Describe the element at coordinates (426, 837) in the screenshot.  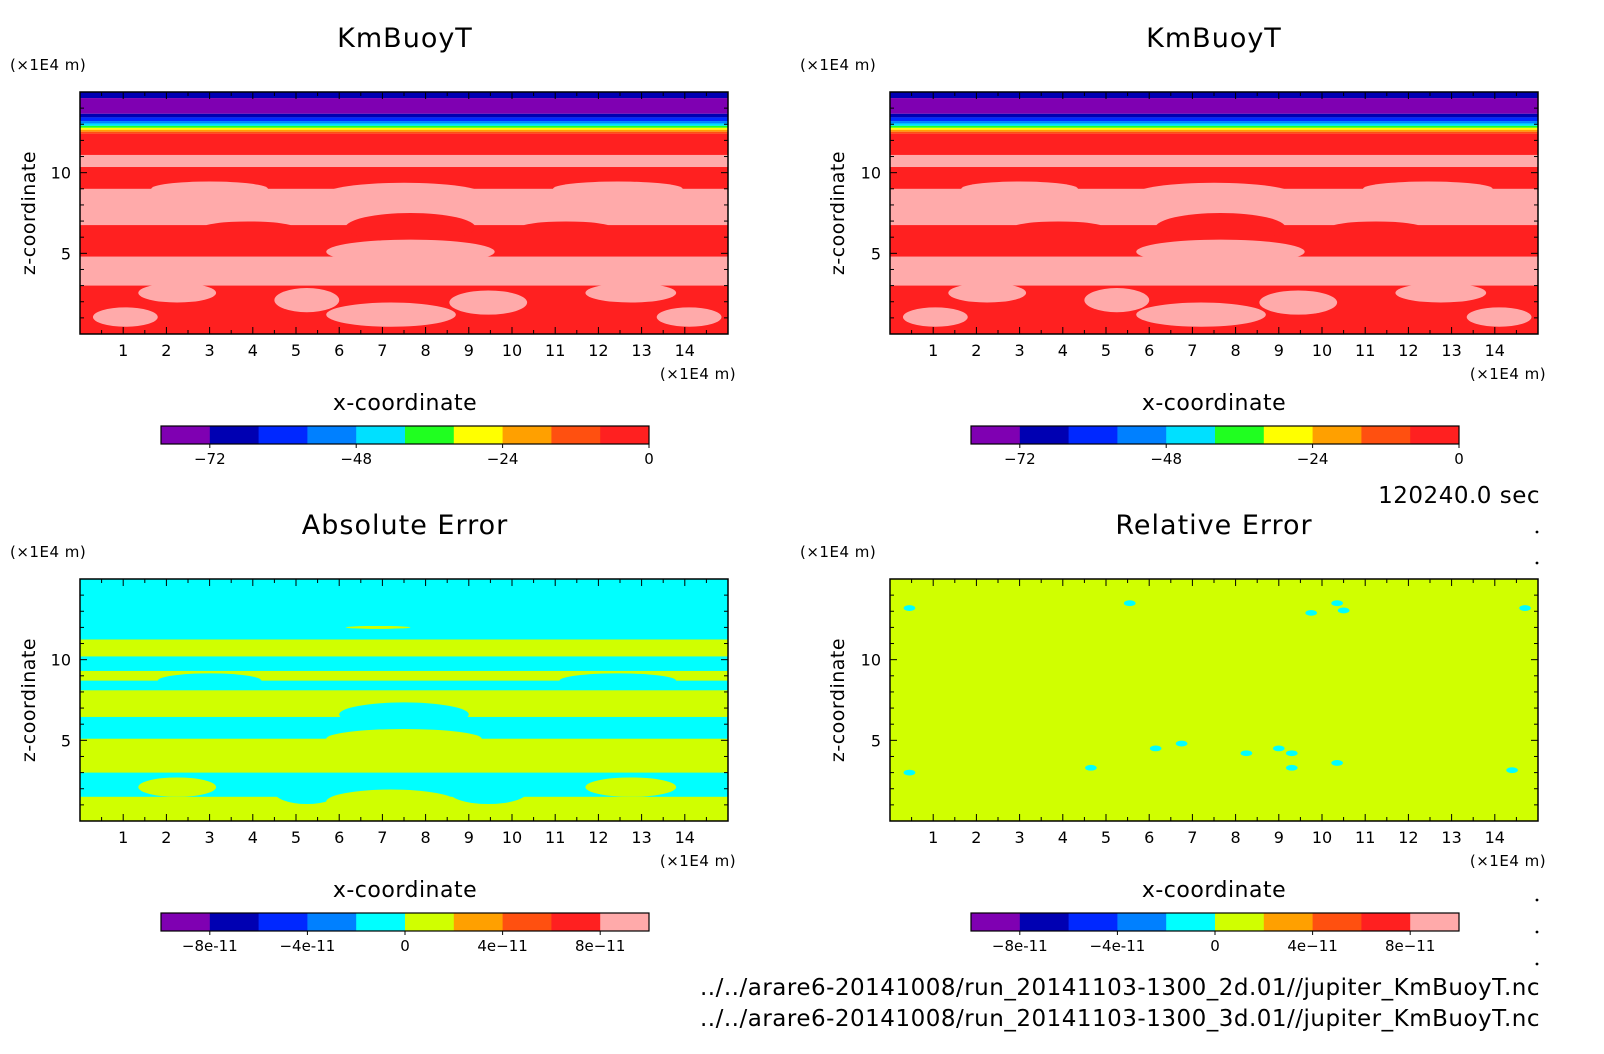
I see `x-tick-label: 8` at that location.